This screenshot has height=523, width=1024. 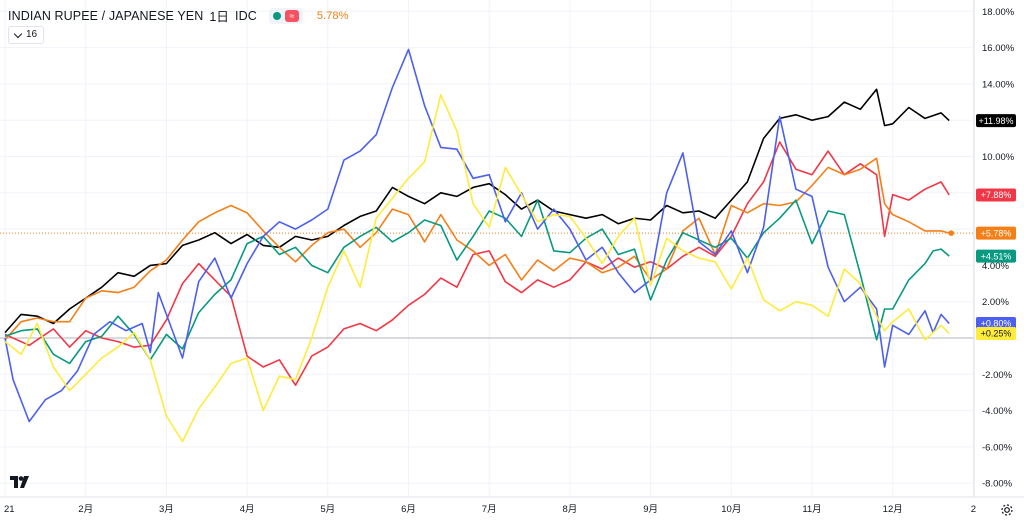 I want to click on market-open-icon, so click(x=276, y=15).